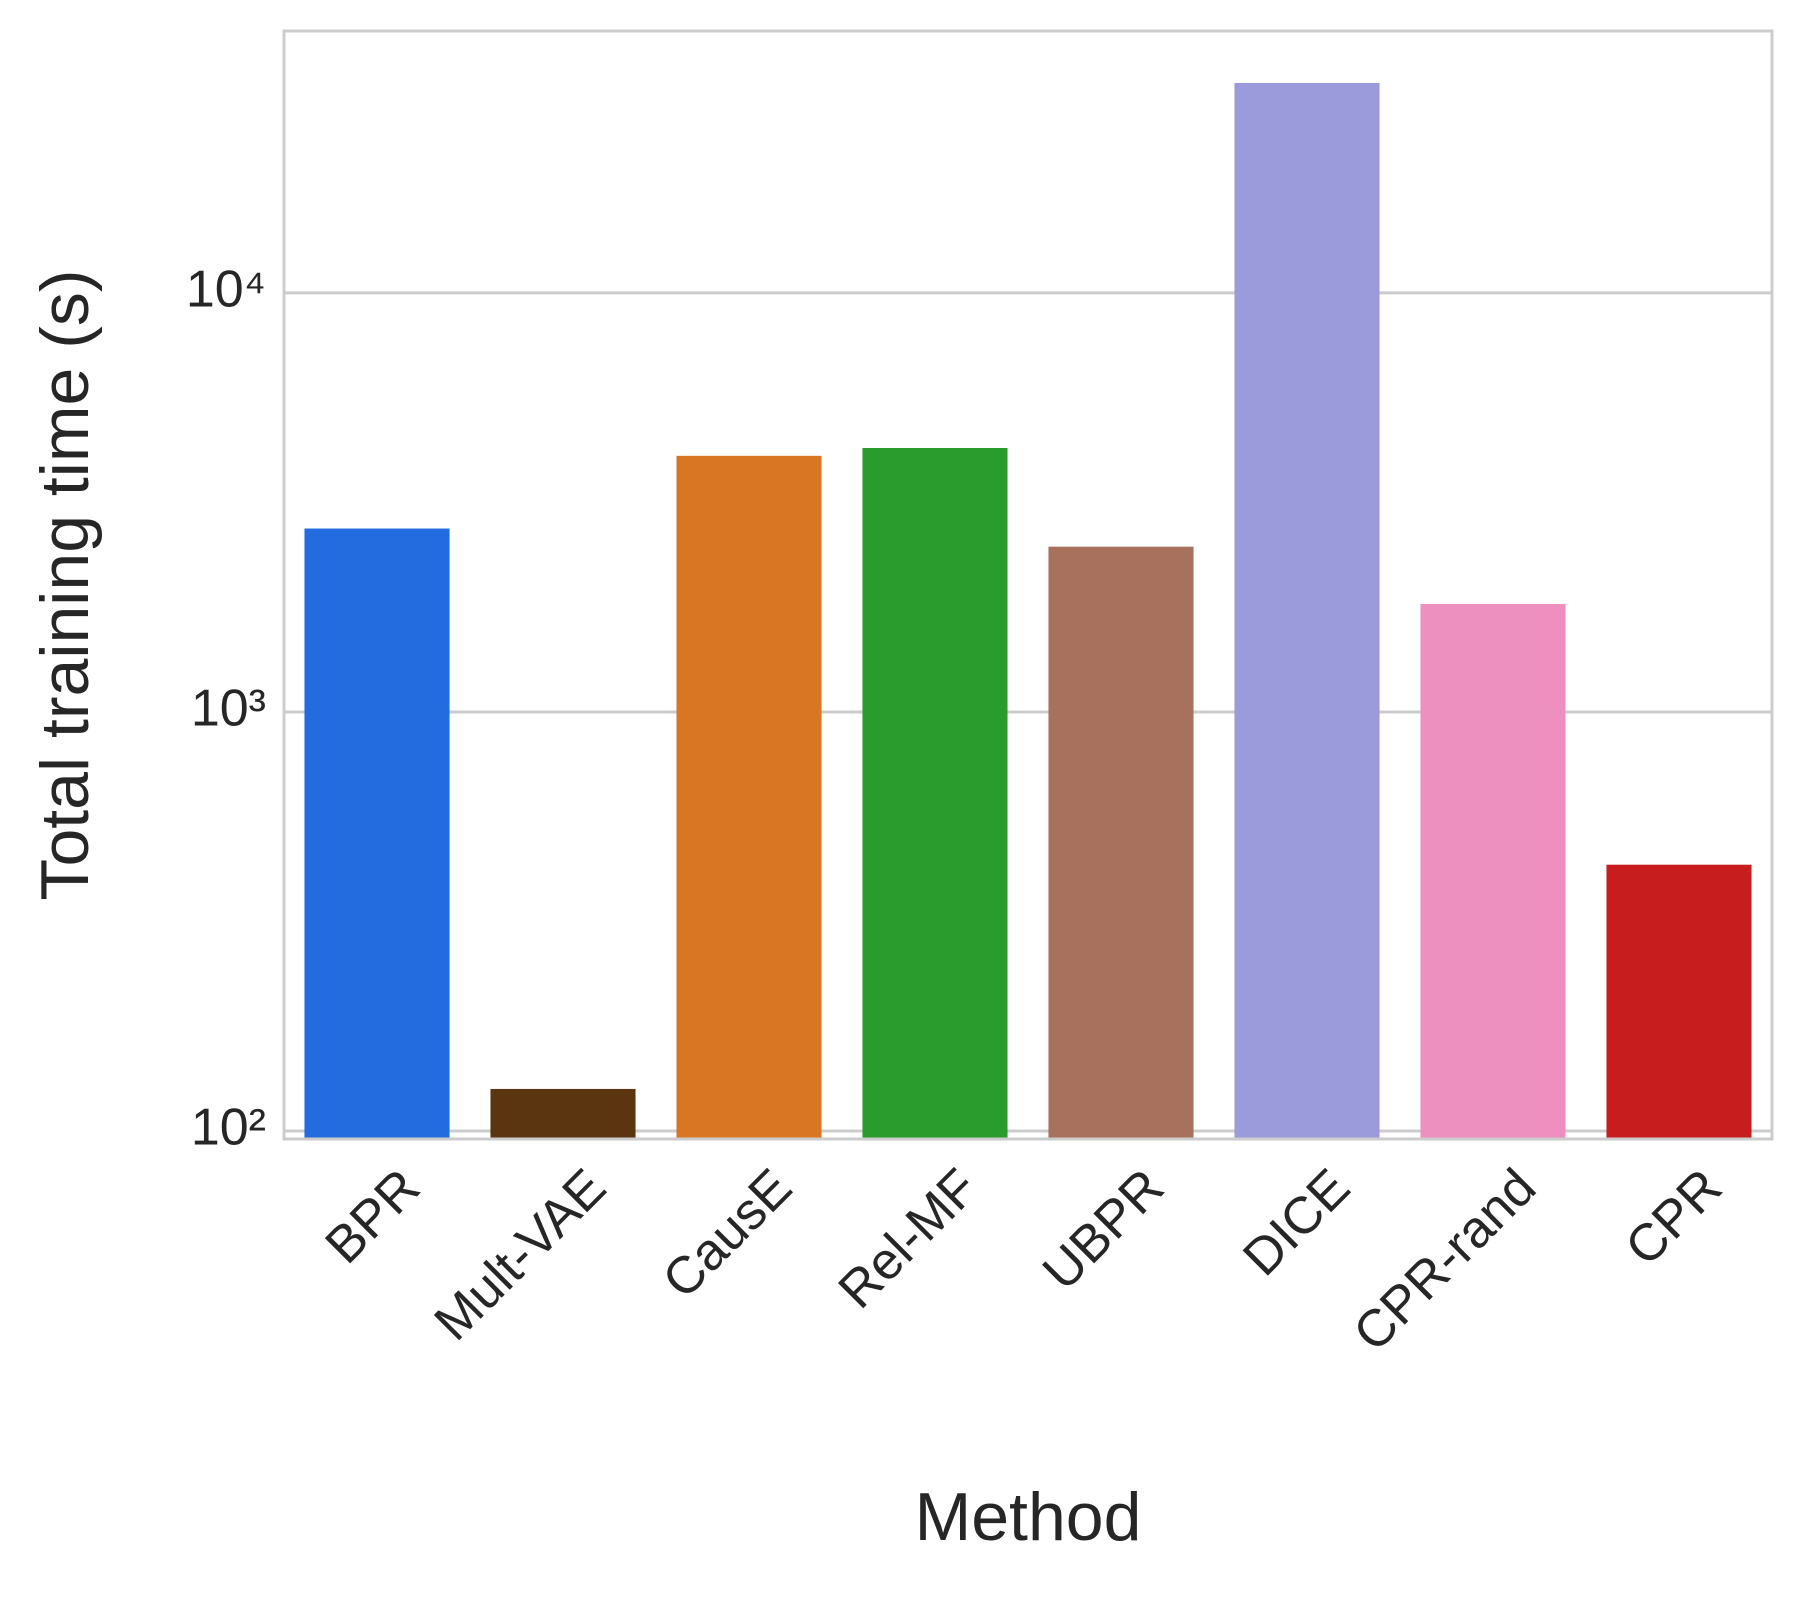 The image size is (1801, 1597). I want to click on y-axis-label: Total training time (s), so click(65, 584).